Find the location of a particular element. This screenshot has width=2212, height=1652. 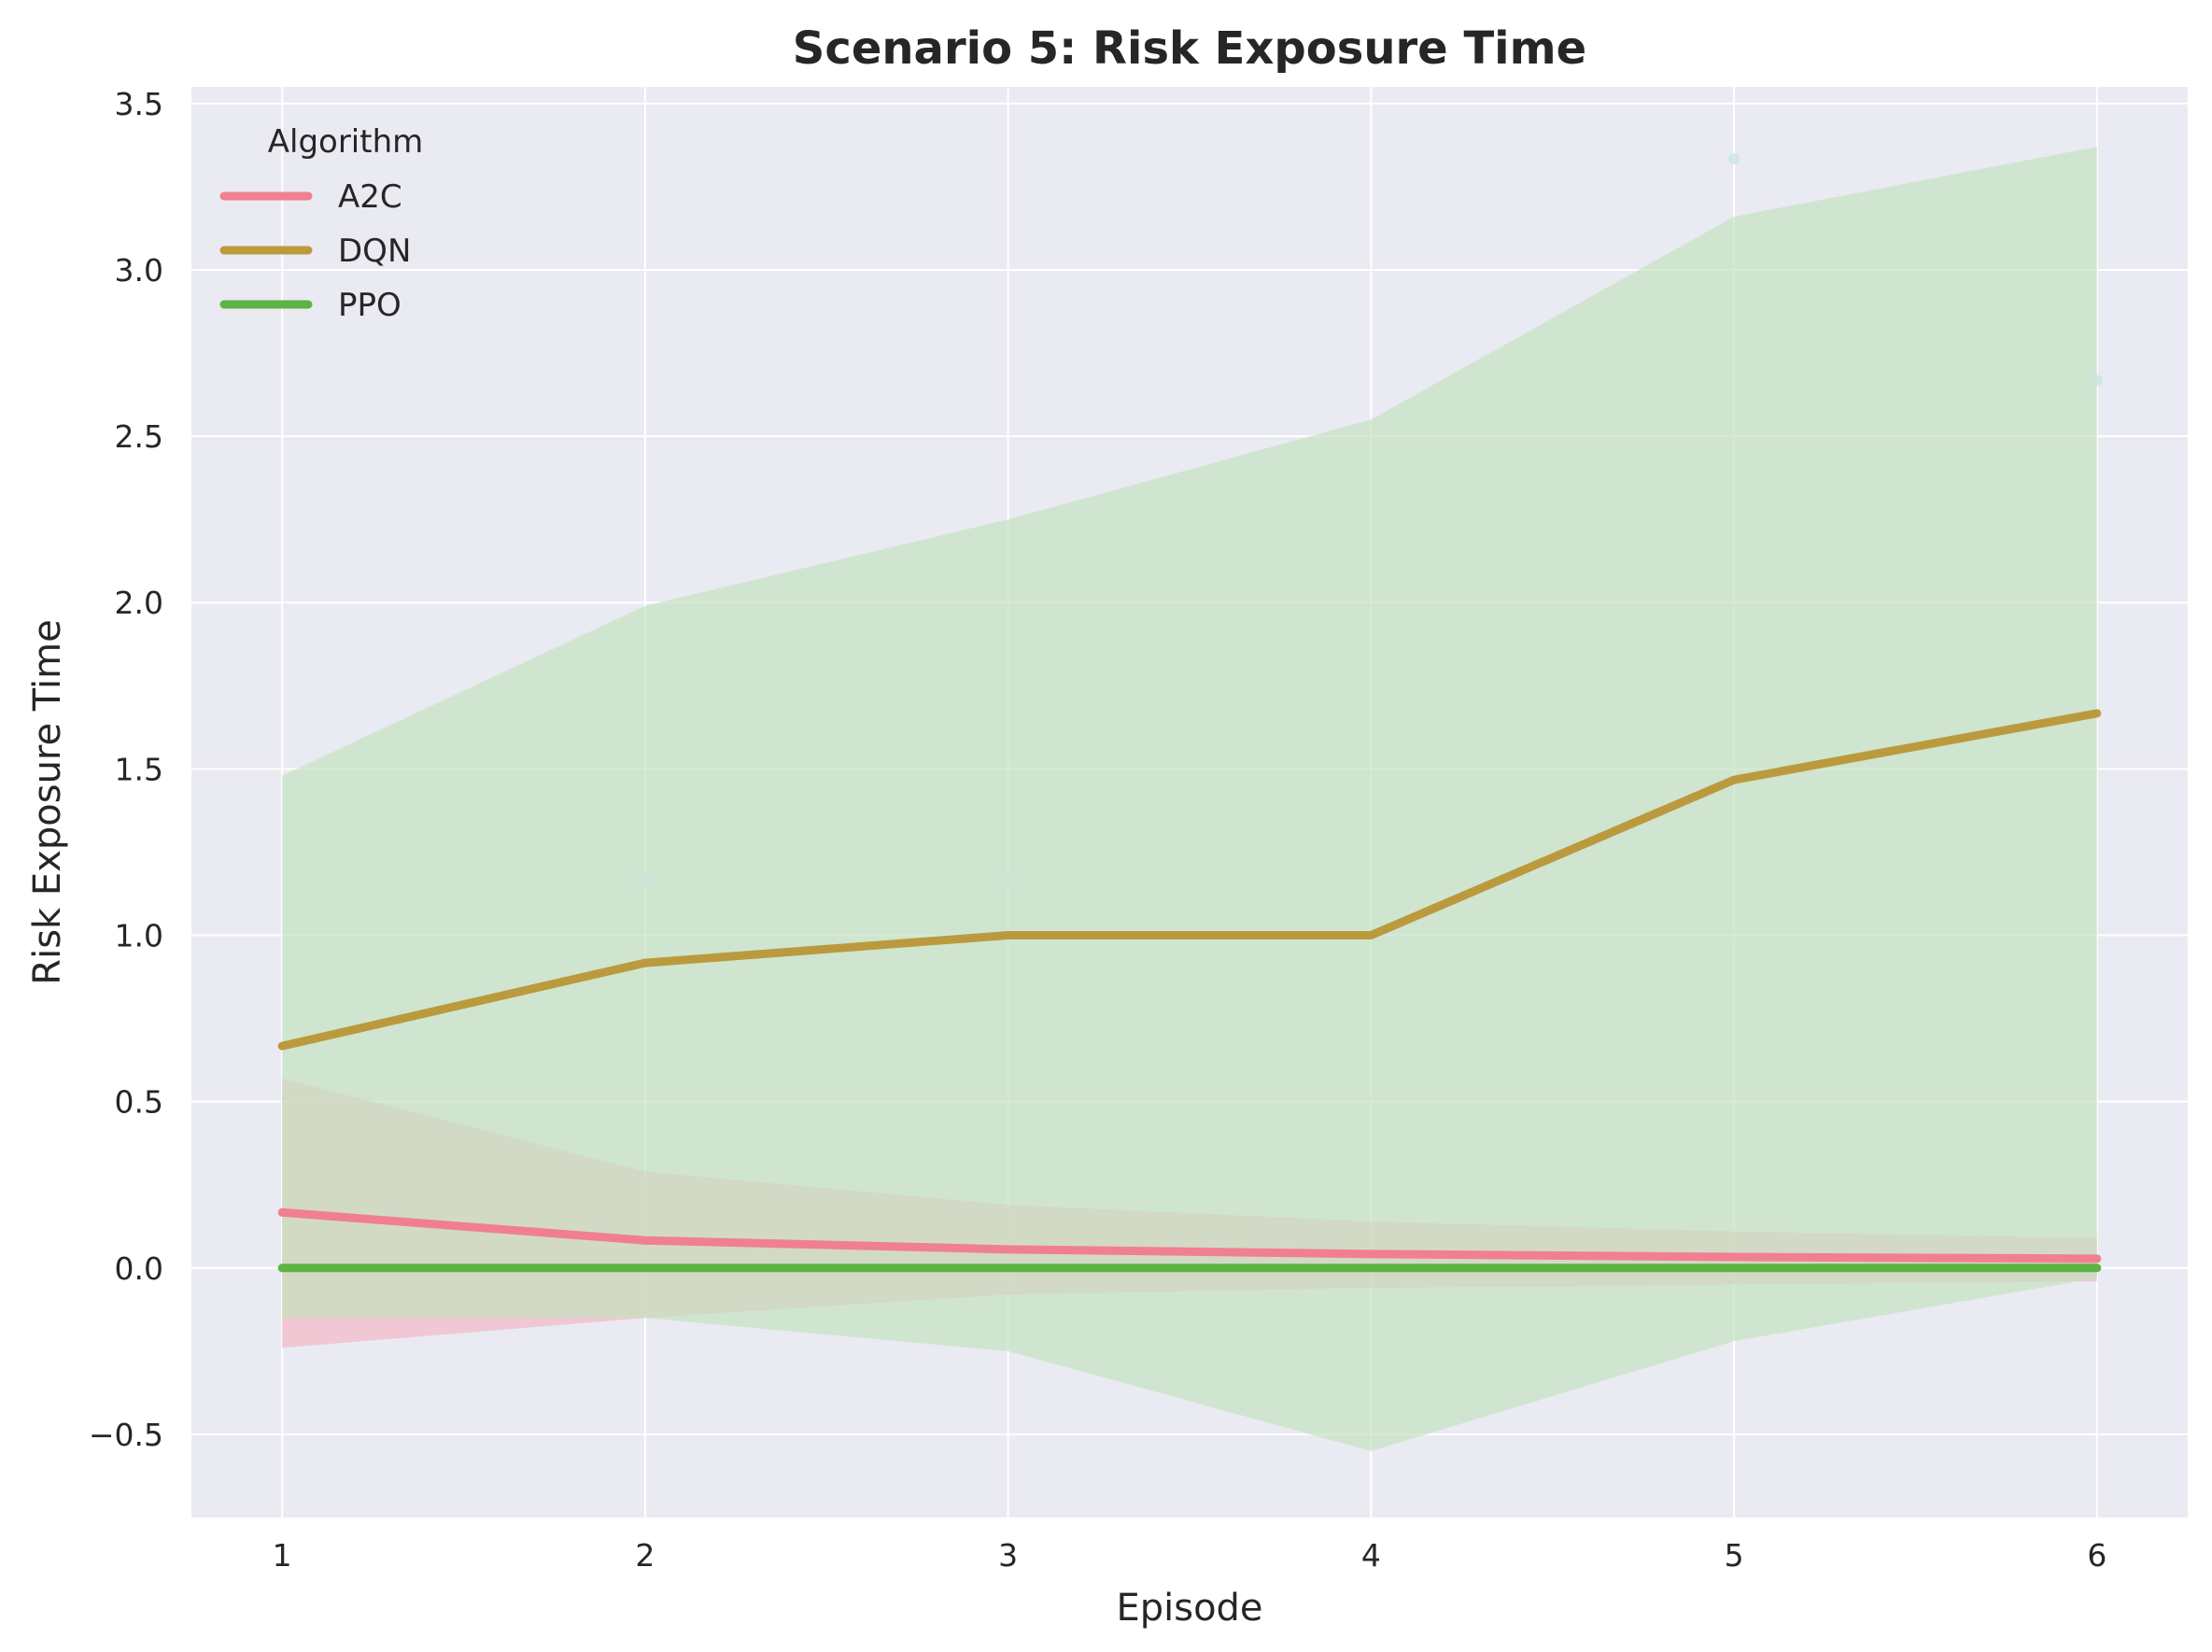

legend-label-ppo: PPO is located at coordinates (370, 305).